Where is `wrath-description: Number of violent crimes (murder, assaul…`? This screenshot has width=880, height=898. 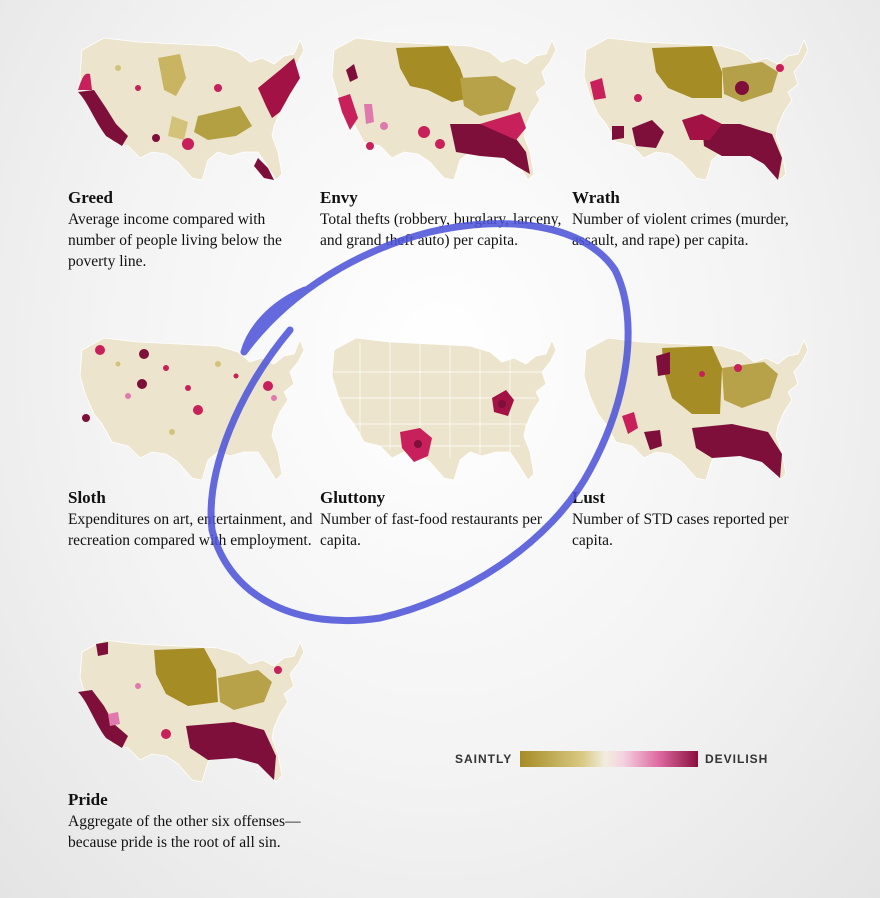 wrath-description: Number of violent crimes (murder, assaul… is located at coordinates (680, 230).